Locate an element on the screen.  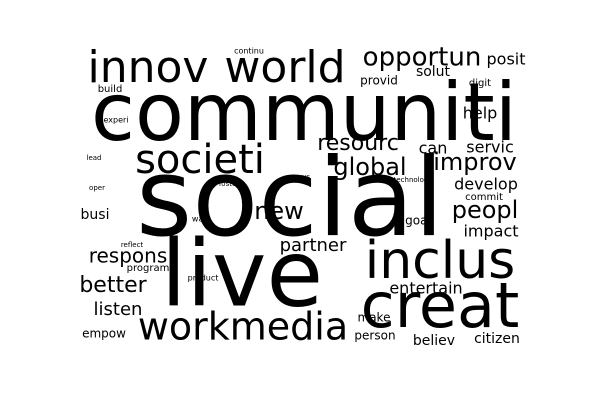
word-societi: societi is located at coordinates (200, 160).